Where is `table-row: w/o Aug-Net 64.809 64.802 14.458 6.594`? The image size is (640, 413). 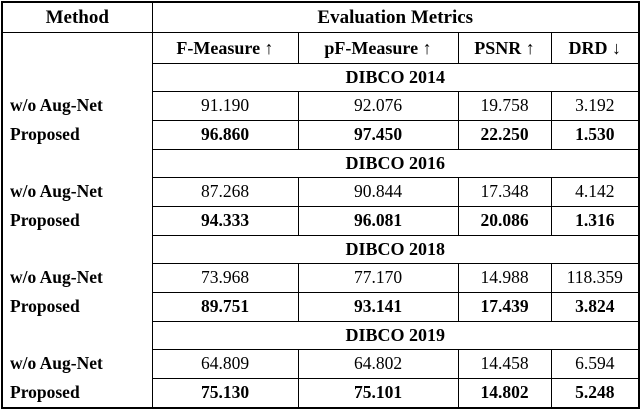 table-row: w/o Aug-Net 64.809 64.802 14.458 6.594 is located at coordinates (320, 364).